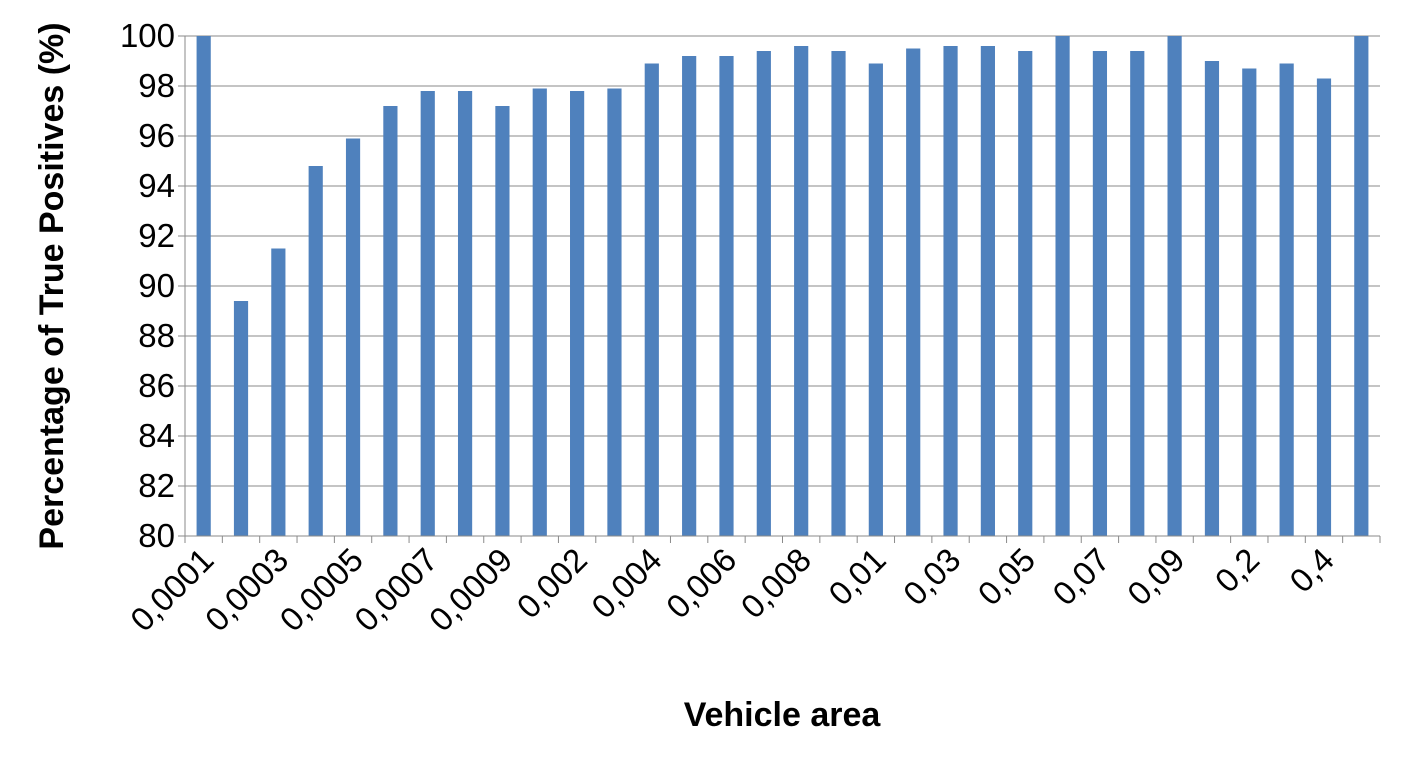 This screenshot has height=764, width=1417. I want to click on y-tick-label: 84, so click(156, 435).